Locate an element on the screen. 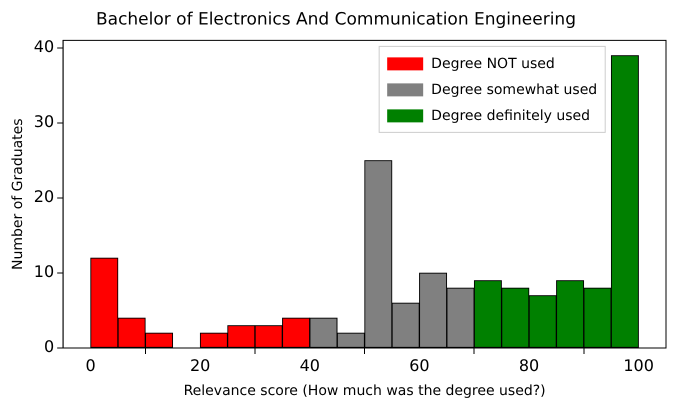 The width and height of the screenshot is (682, 408). y-axis-title: Number of Graduates is located at coordinates (18, 194).